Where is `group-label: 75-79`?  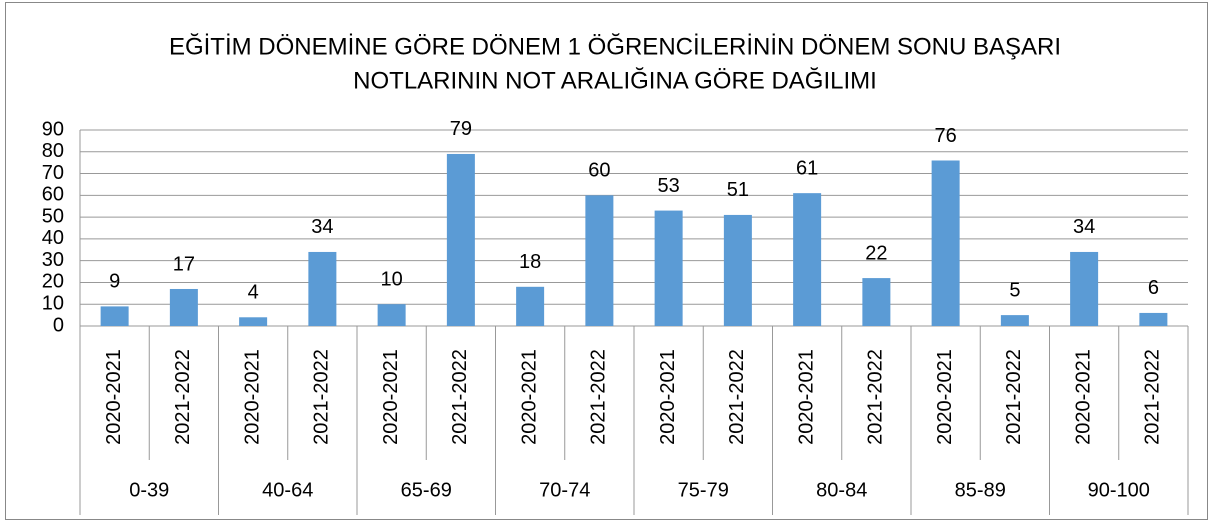
group-label: 75-79 is located at coordinates (703, 490).